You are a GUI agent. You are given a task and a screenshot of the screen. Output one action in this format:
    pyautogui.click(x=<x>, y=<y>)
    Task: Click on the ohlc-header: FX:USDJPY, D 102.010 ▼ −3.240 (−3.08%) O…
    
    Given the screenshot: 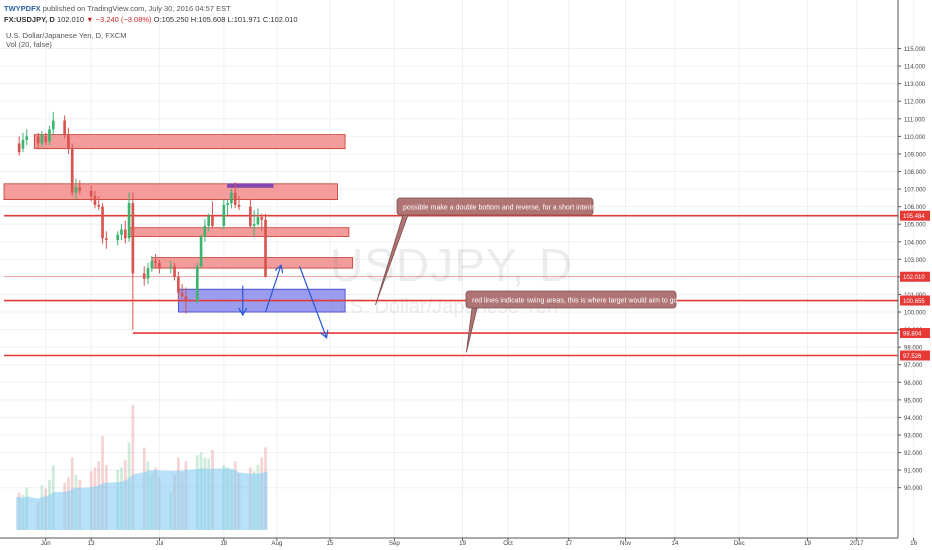 What is the action you would take?
    pyautogui.click(x=151, y=19)
    